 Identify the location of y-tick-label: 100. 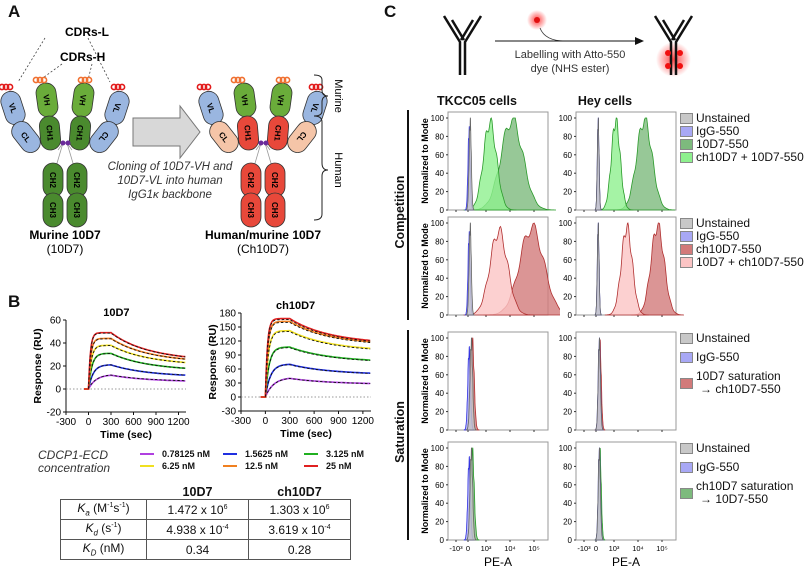
(566, 448).